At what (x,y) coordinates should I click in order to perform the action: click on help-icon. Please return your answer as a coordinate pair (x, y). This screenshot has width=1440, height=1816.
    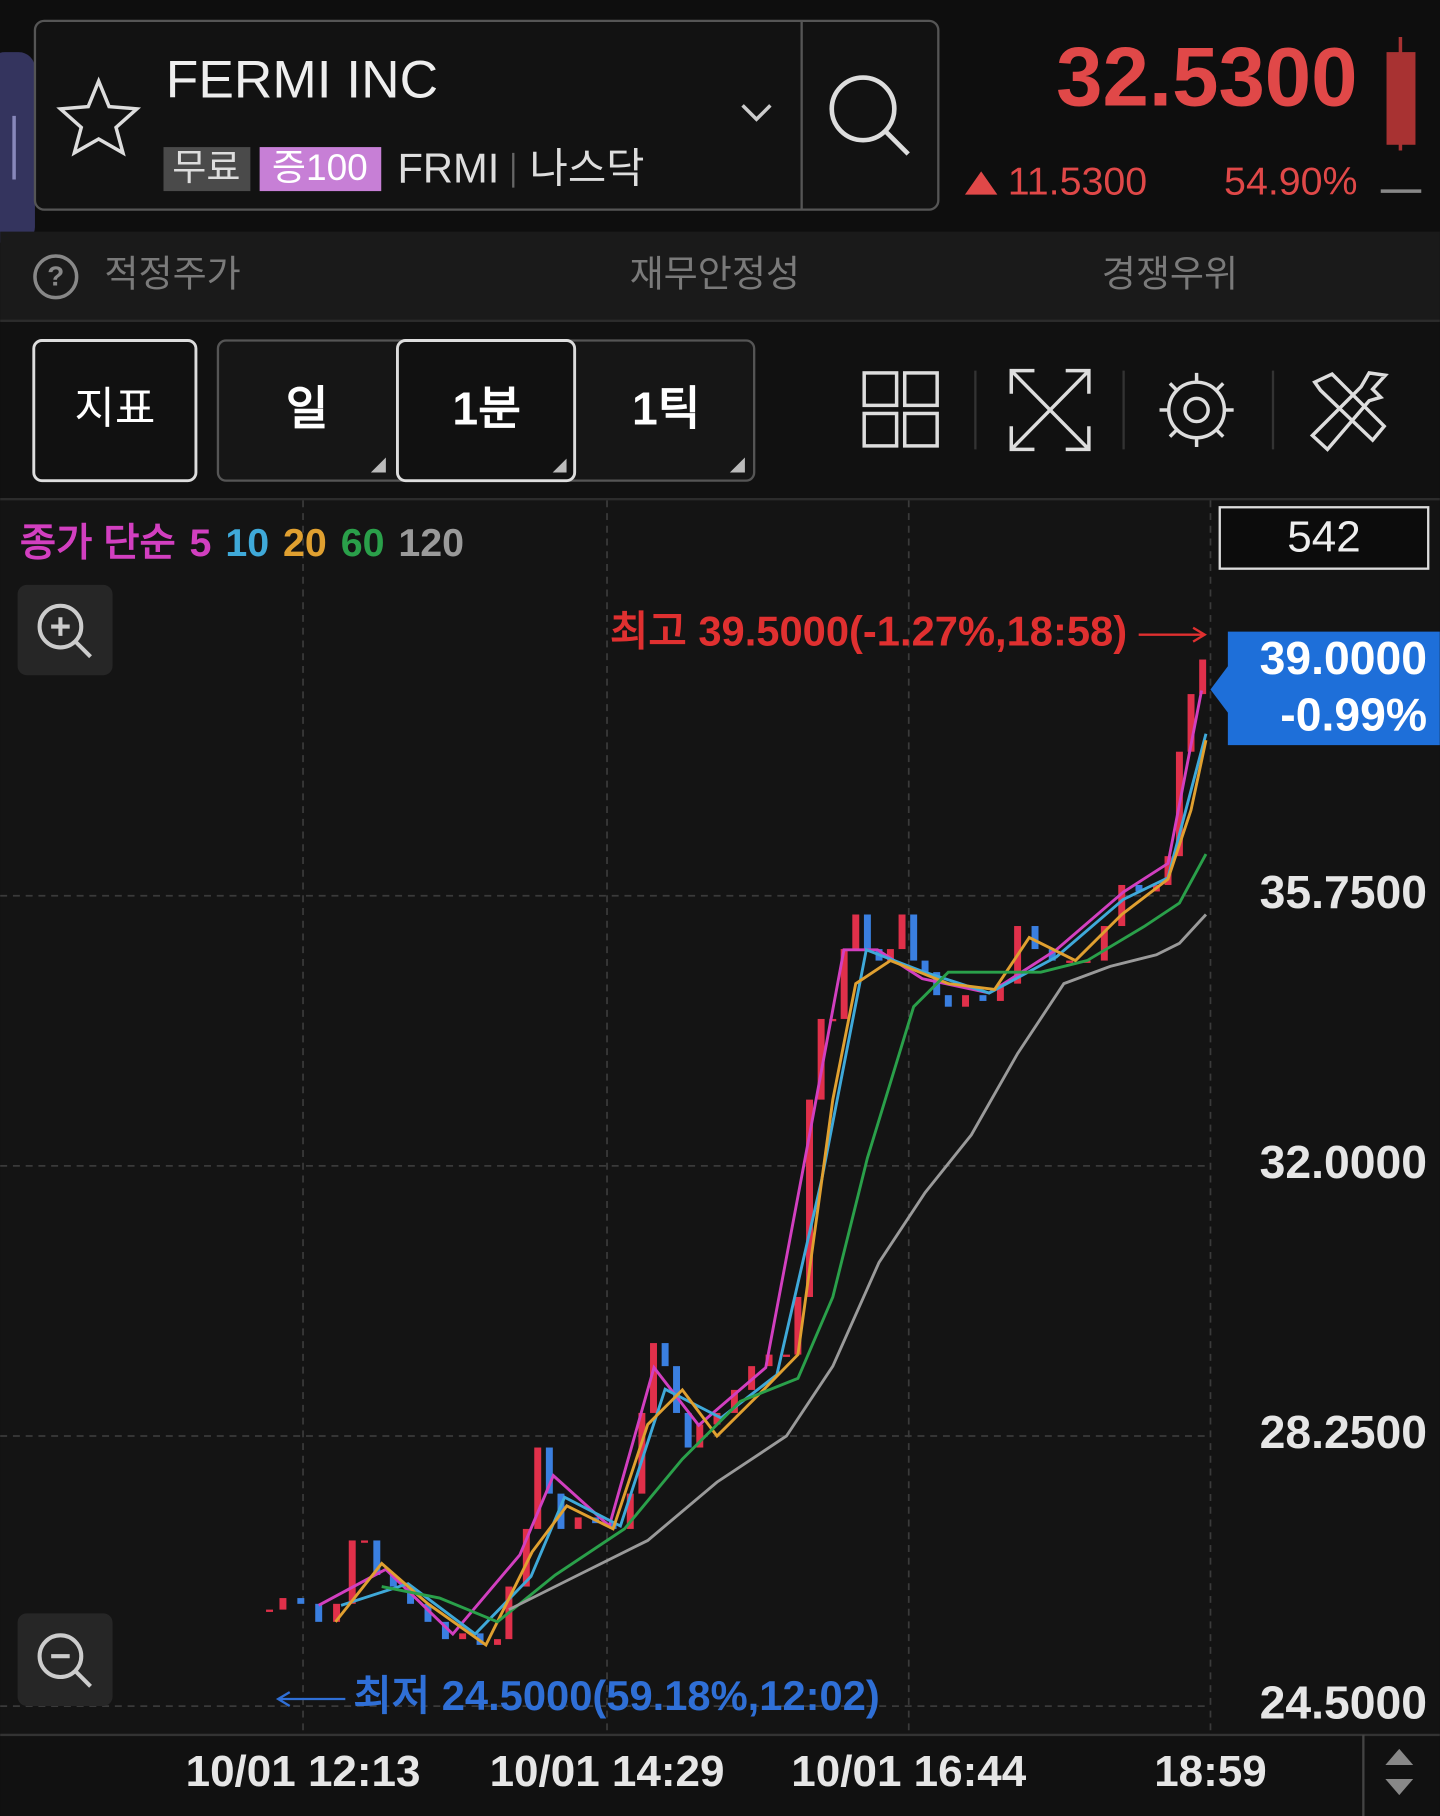
    Looking at the image, I should click on (56, 277).